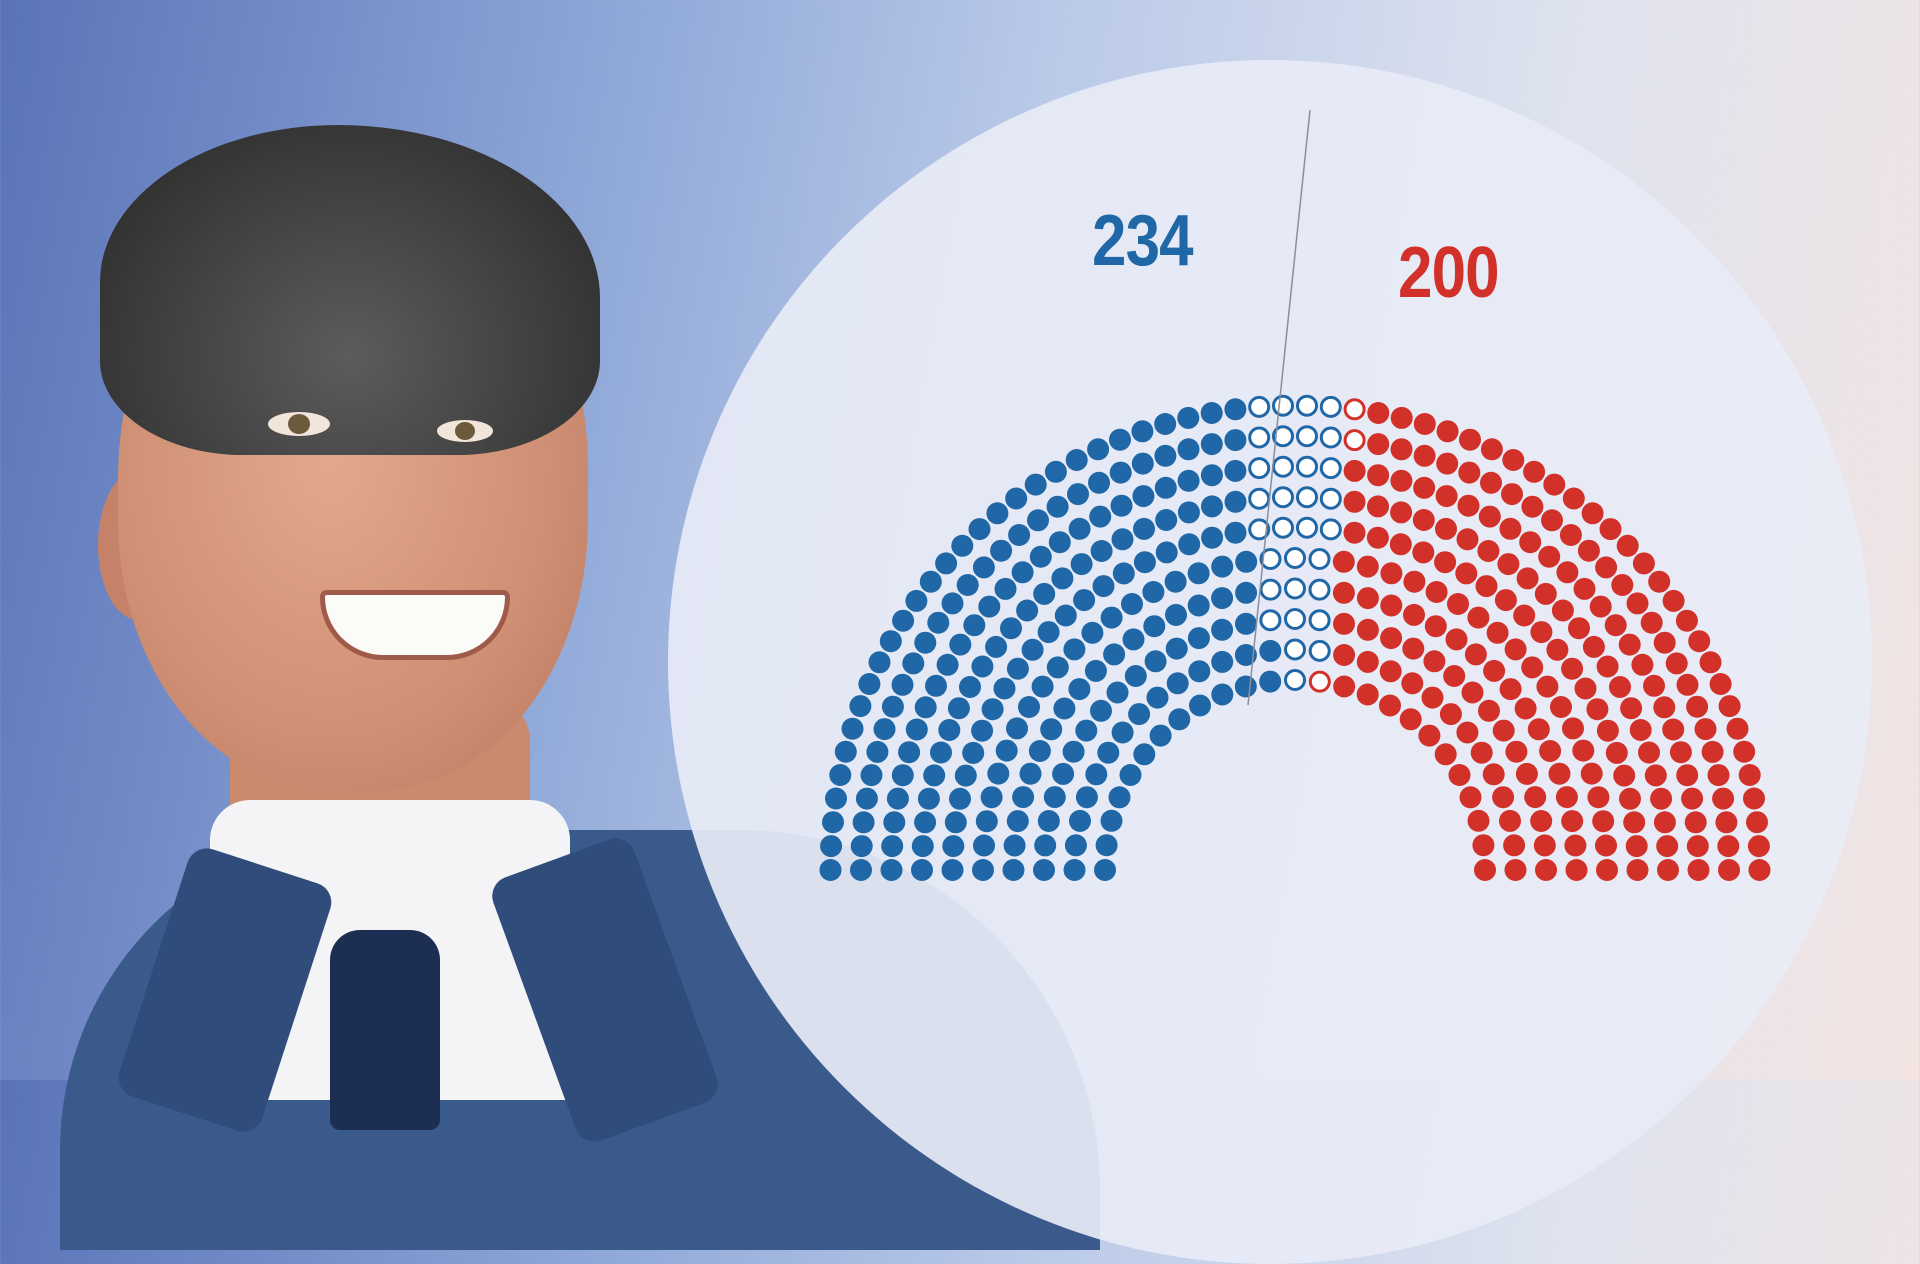 Image resolution: width=1920 pixels, height=1264 pixels. Describe the element at coordinates (465, 431) in the screenshot. I see `iris-right` at that location.